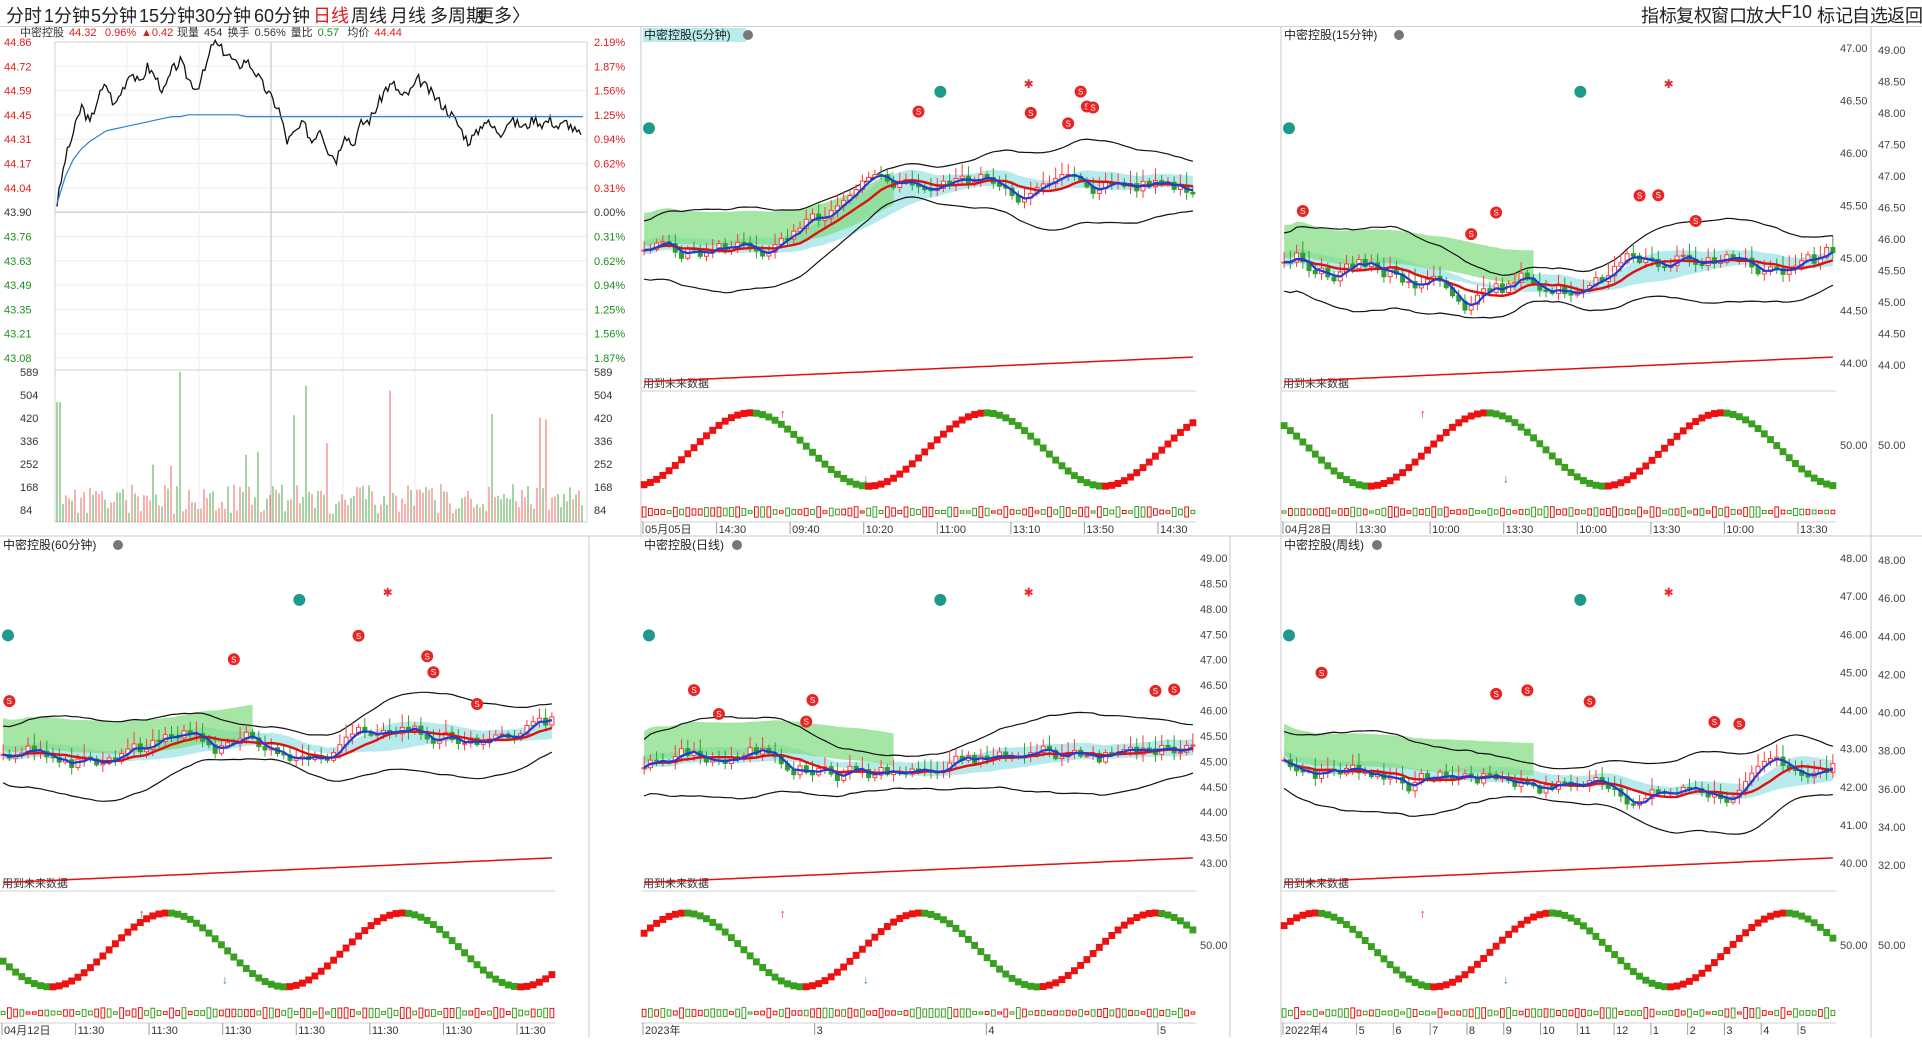 The width and height of the screenshot is (1922, 1042). What do you see at coordinates (331, 16) in the screenshot?
I see `tab-daily: 日线` at bounding box center [331, 16].